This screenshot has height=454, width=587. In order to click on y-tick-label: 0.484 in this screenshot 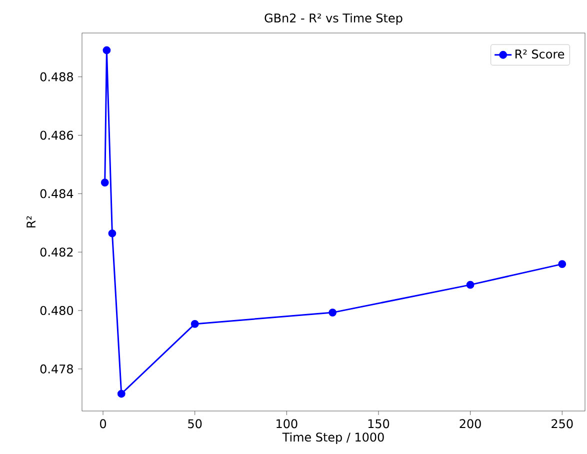, I will do `click(57, 193)`.